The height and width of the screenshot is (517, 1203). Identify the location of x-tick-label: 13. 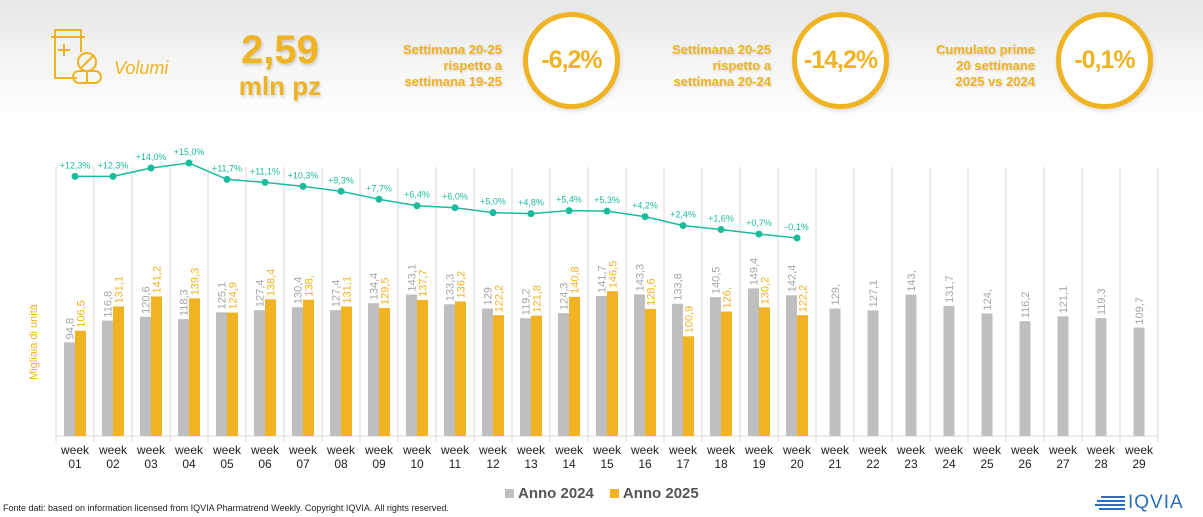
(531, 464).